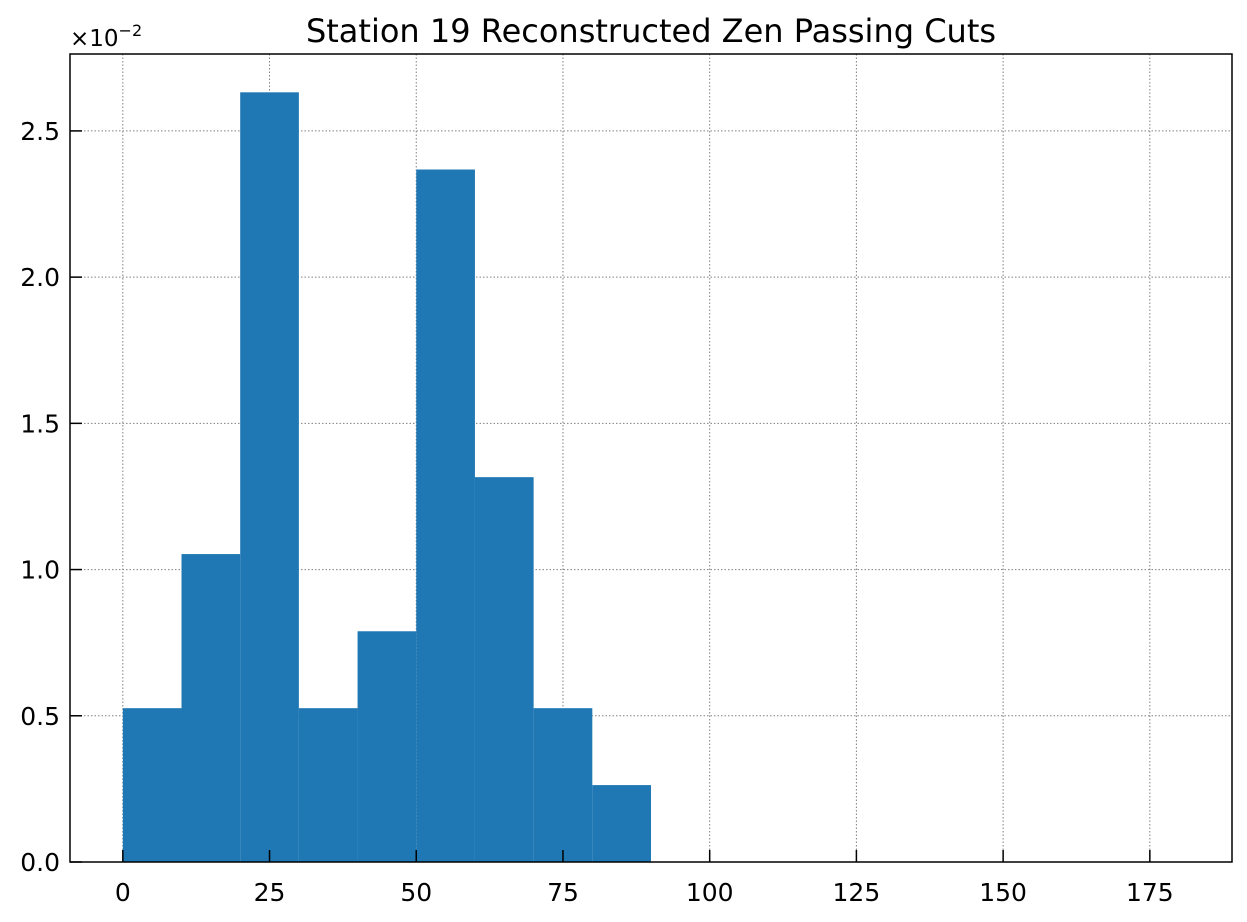 The image size is (1247, 922). Describe the element at coordinates (40, 570) in the screenshot. I see `y-tick-label: 1.0` at that location.